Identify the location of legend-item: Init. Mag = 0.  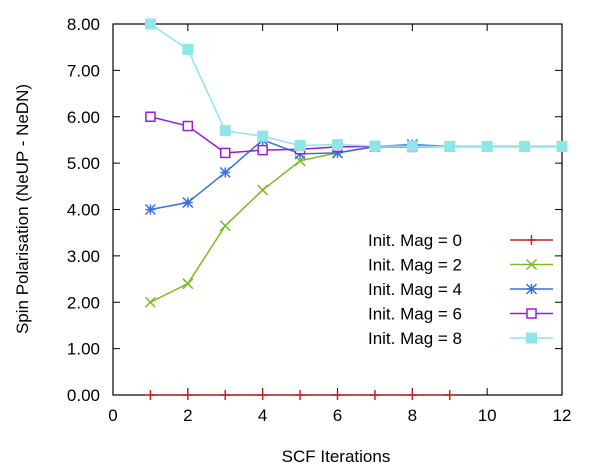
(460, 240).